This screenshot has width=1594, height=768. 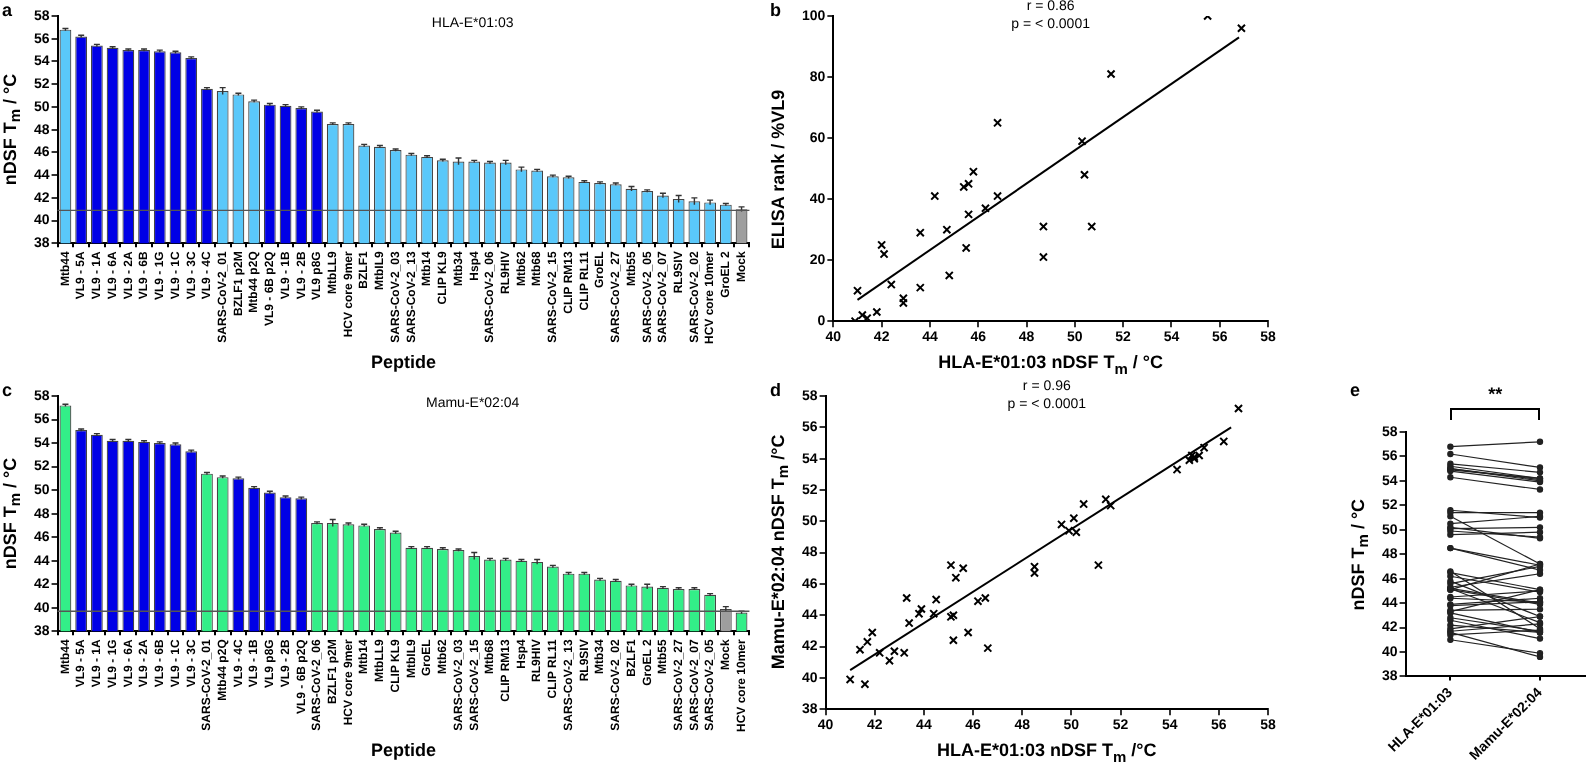 I want to click on text: e, so click(x=1355, y=390).